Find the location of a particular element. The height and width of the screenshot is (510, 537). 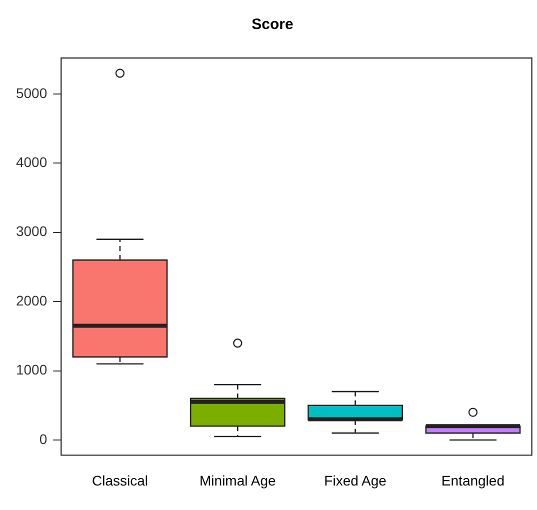

y-tick-label: 2000 is located at coordinates (32, 300).